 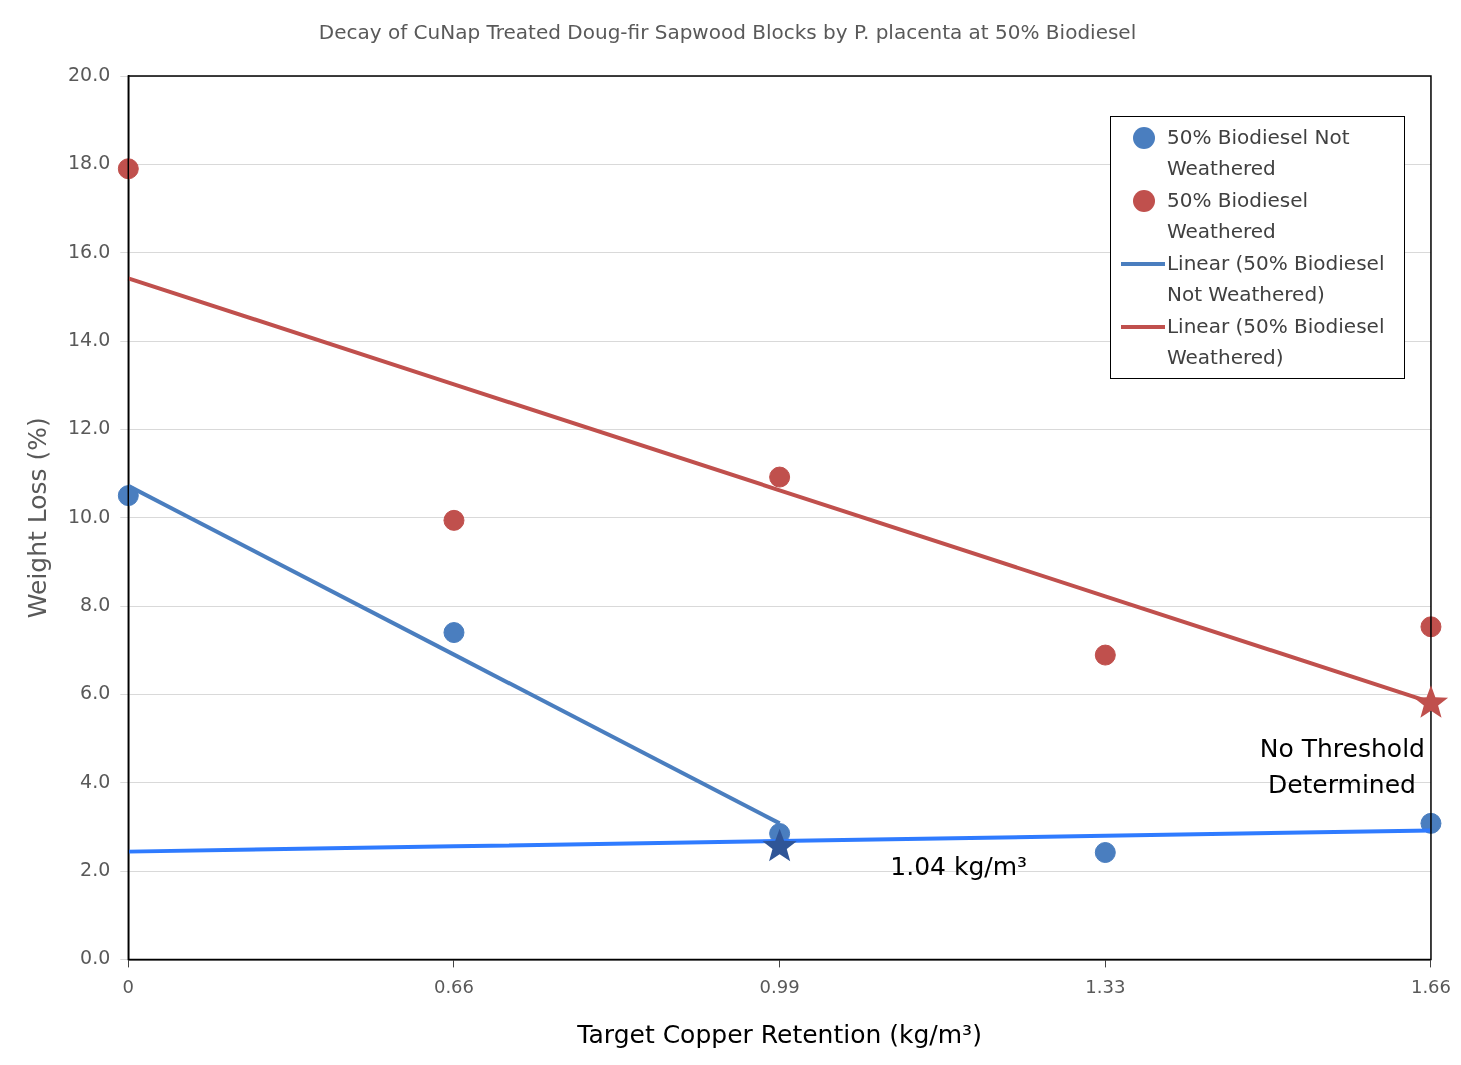 I want to click on y-tick-label: 0.0, so click(x=95, y=957).